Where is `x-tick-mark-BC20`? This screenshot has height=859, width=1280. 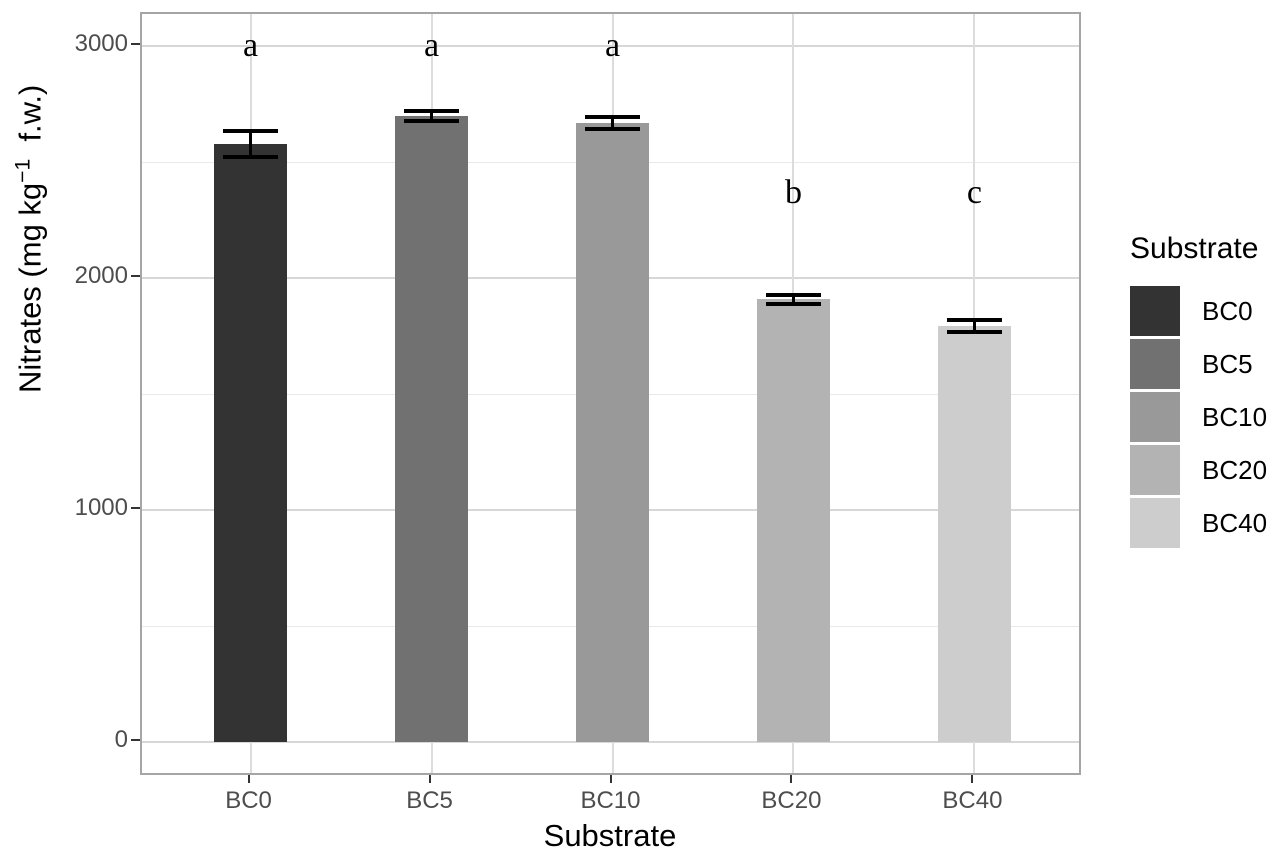 x-tick-mark-BC20 is located at coordinates (791, 779).